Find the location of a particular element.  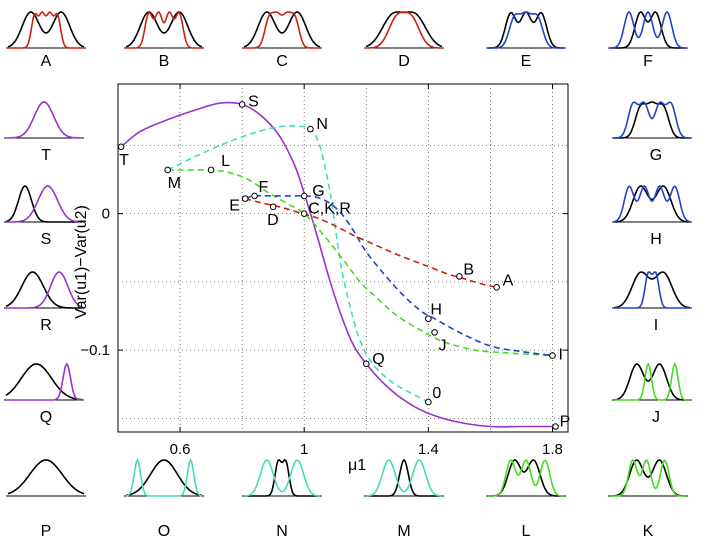

panel-label: D is located at coordinates (404, 61).